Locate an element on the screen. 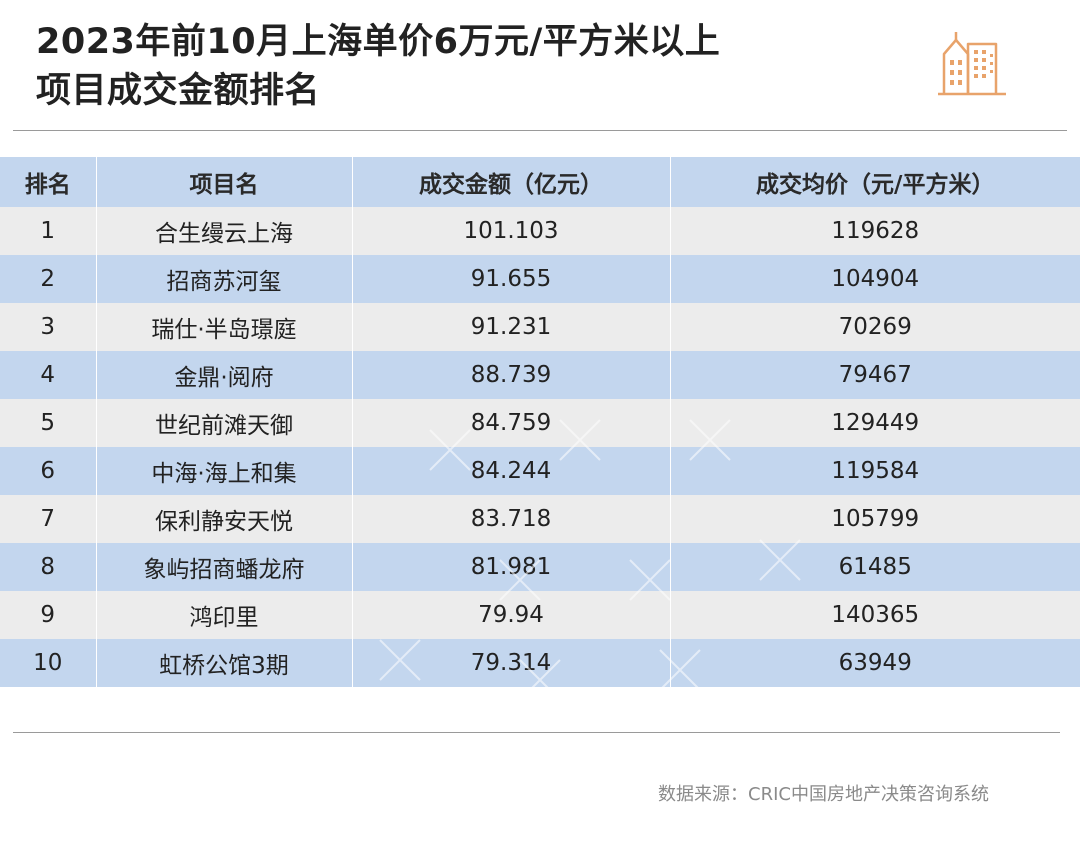 The image size is (1080, 859). rank-cell: 10 is located at coordinates (48, 663).